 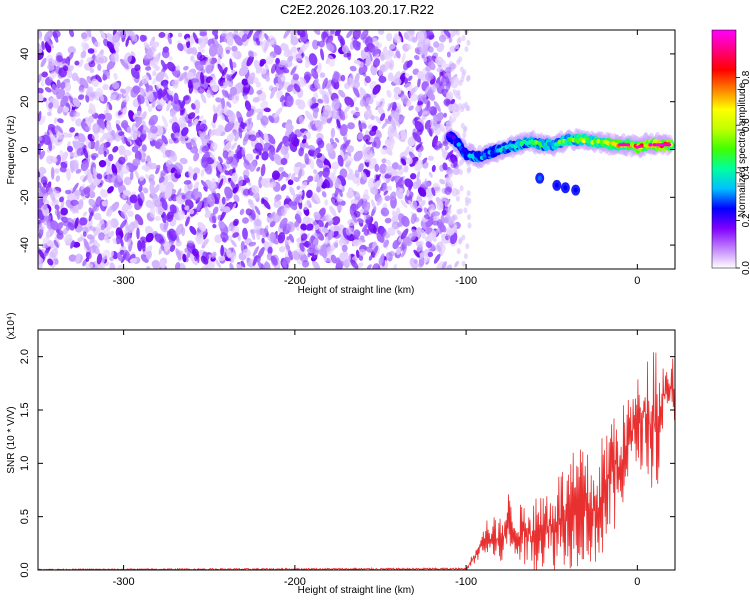 What do you see at coordinates (548, 144) in the screenshot?
I see `band-core` at bounding box center [548, 144].